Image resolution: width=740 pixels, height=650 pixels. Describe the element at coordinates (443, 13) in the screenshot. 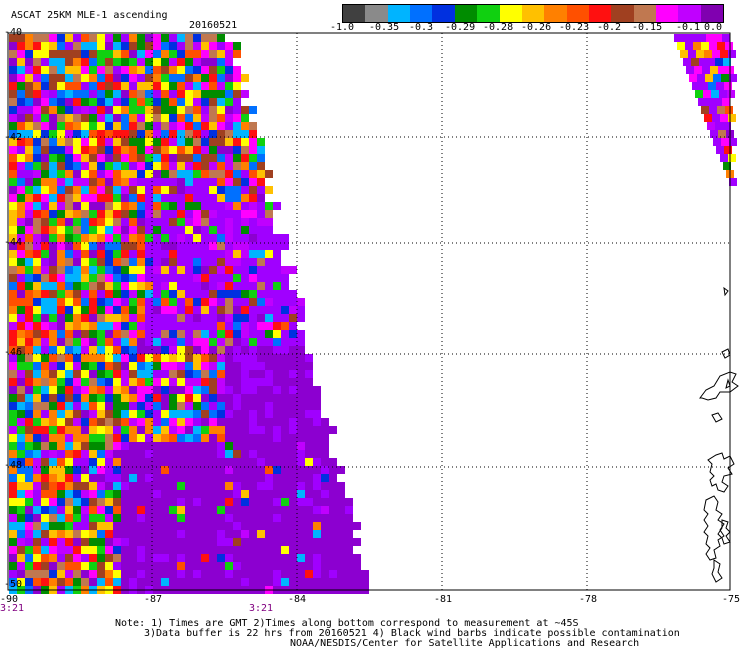

I see `colorbar-swatch` at that location.